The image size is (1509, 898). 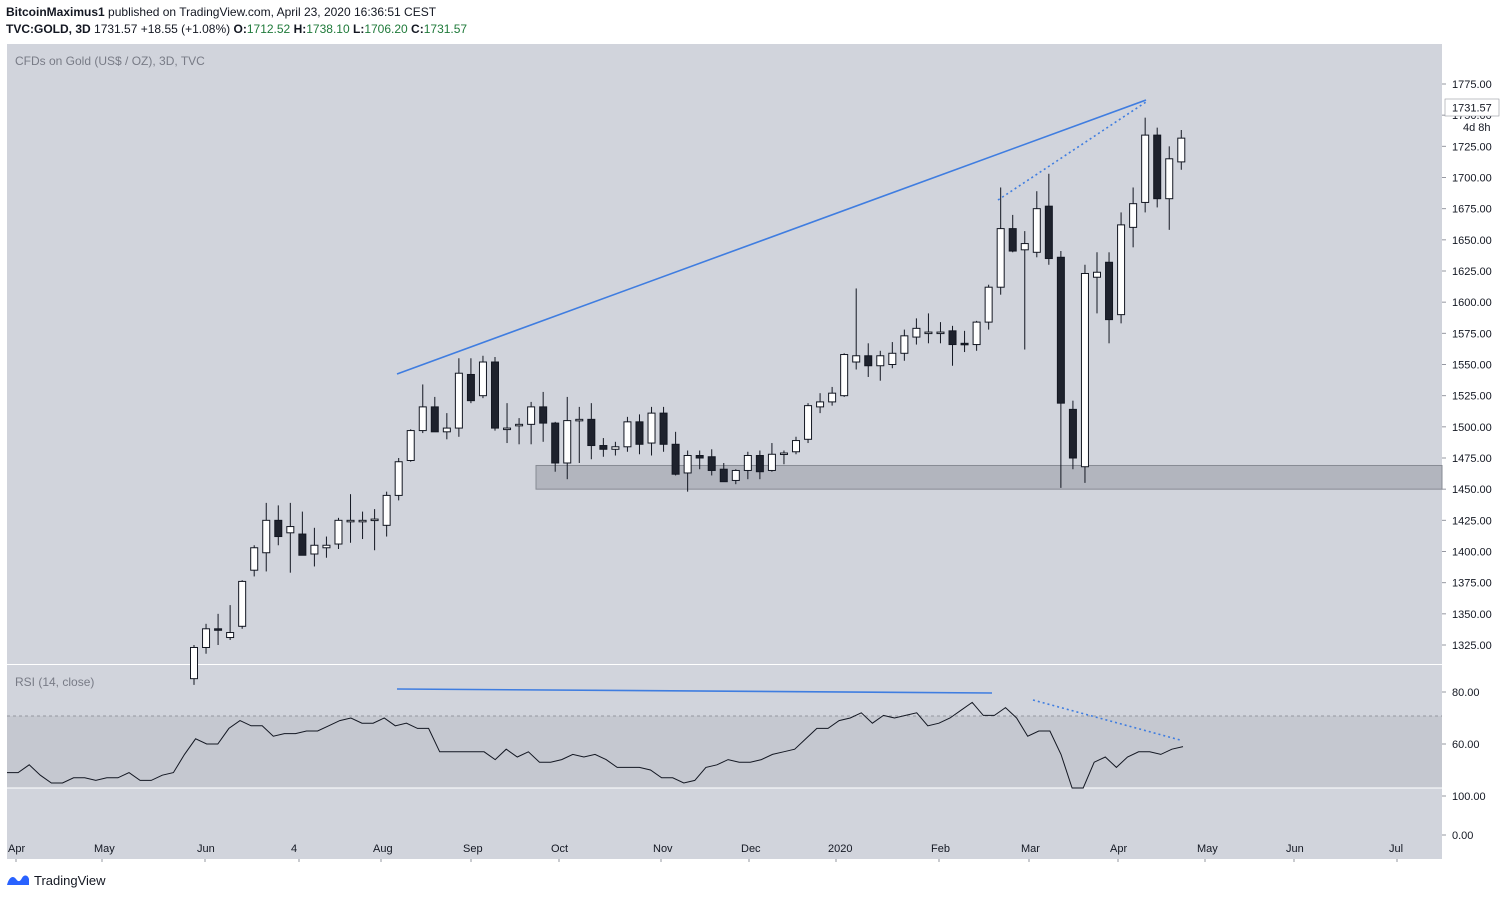 What do you see at coordinates (268, 29) in the screenshot?
I see `open-value: 1712.52` at bounding box center [268, 29].